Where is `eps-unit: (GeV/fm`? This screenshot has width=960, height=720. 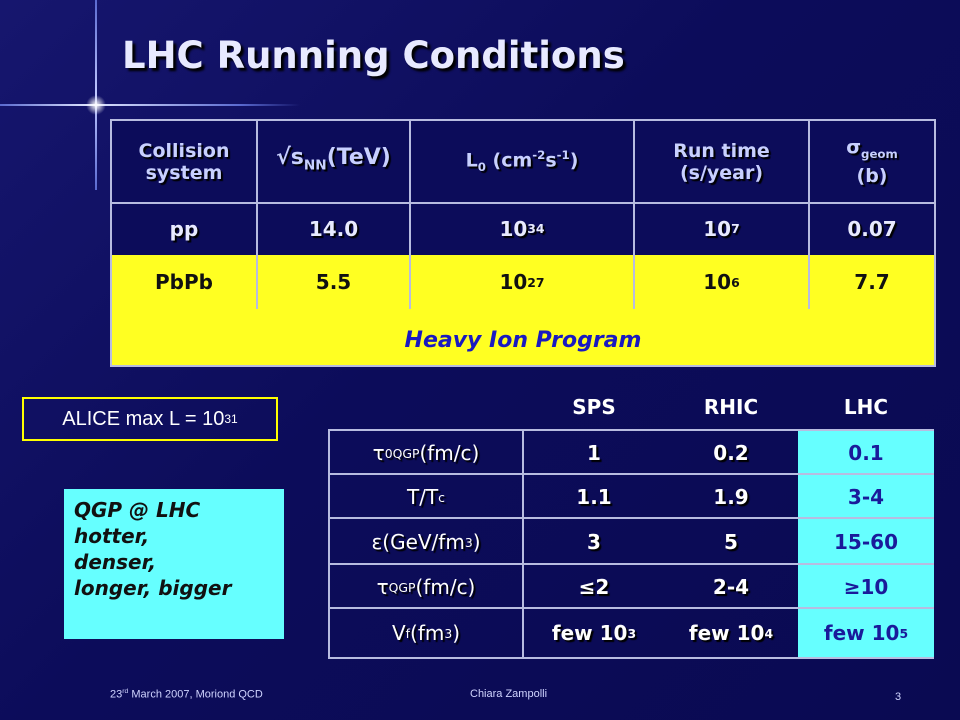 eps-unit: (GeV/fm is located at coordinates (423, 542).